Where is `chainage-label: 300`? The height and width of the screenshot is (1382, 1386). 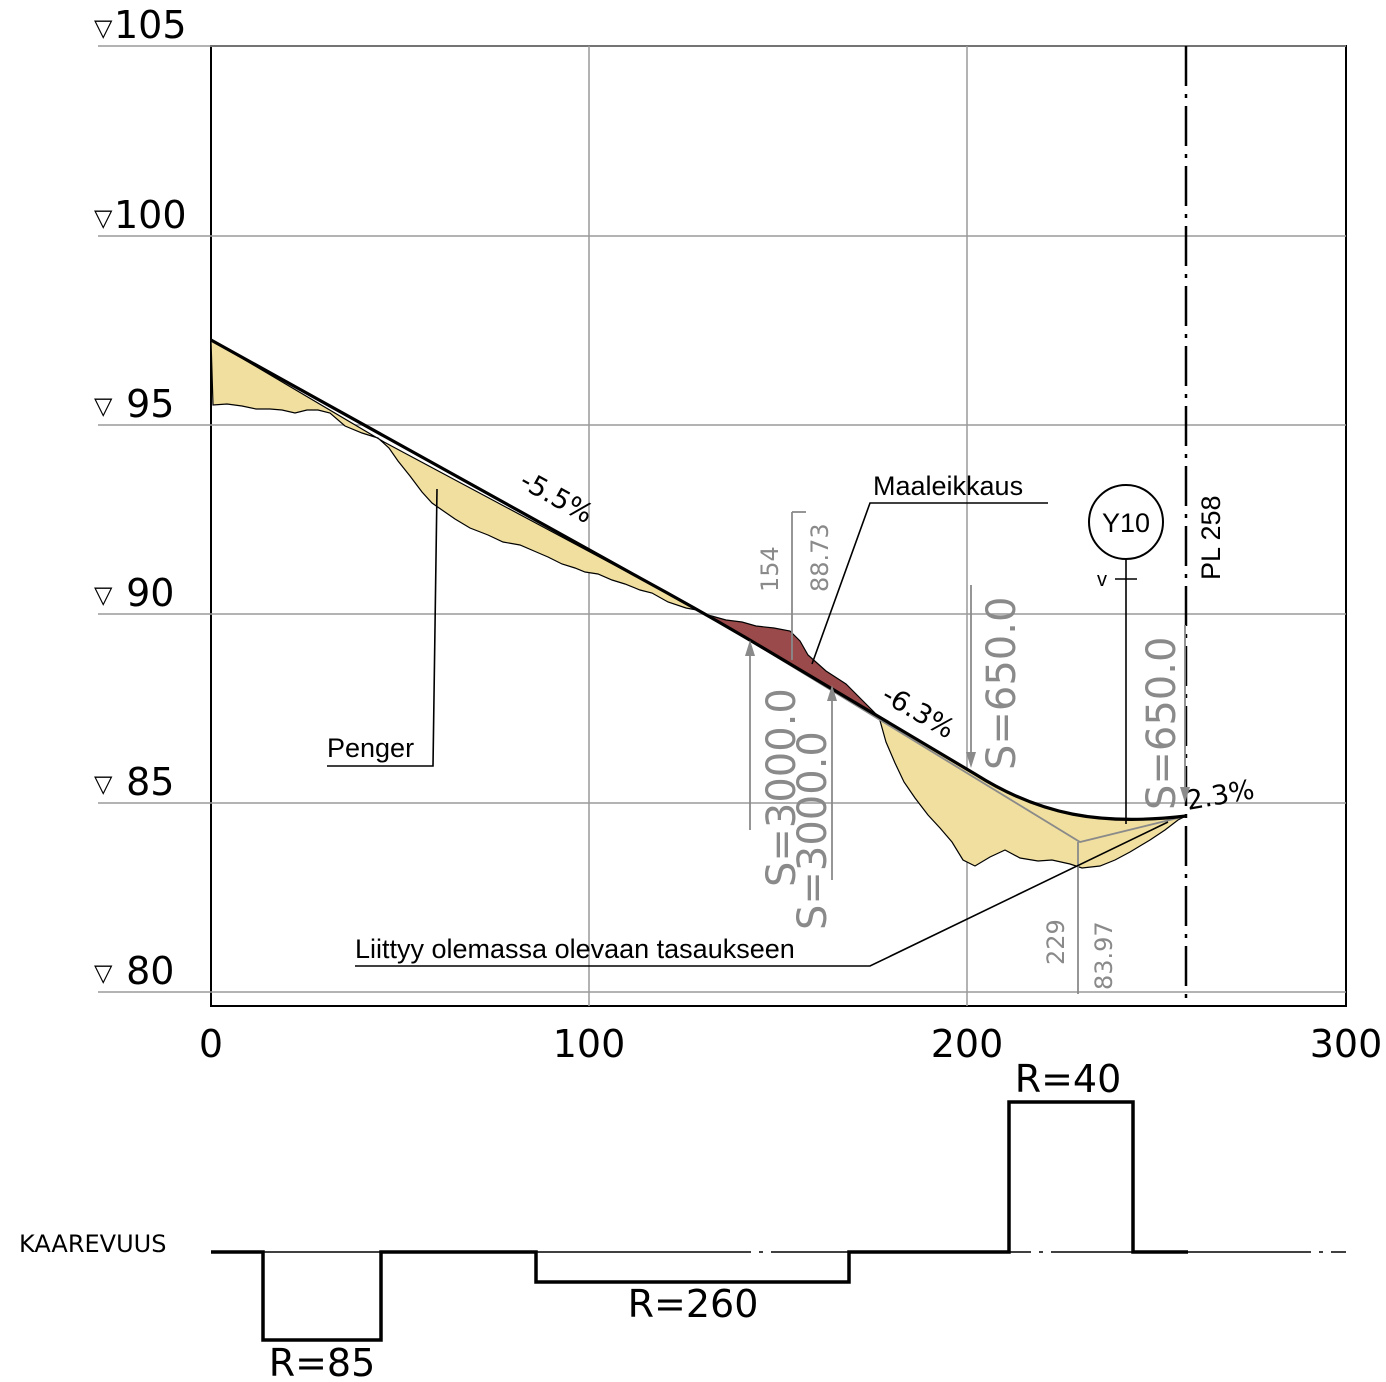 chainage-label: 300 is located at coordinates (1346, 1044).